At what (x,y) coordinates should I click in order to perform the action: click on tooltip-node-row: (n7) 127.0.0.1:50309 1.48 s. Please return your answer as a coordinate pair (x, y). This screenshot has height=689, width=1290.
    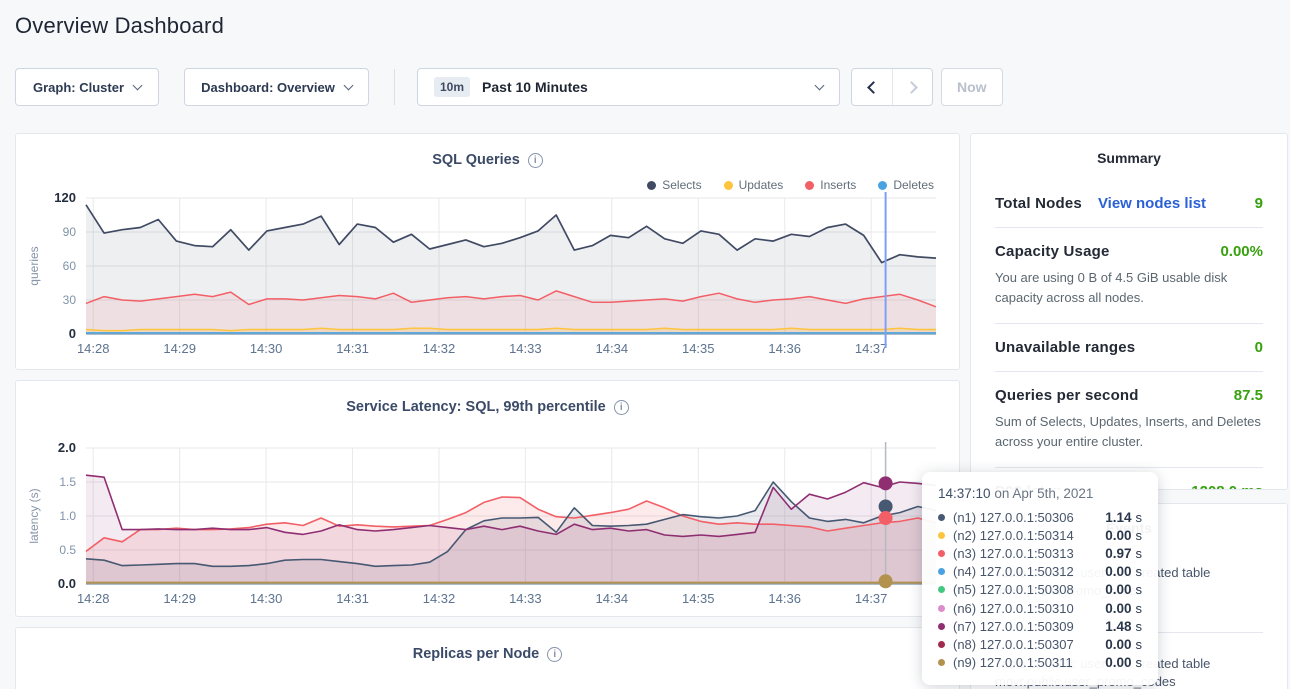
    Looking at the image, I should click on (1040, 626).